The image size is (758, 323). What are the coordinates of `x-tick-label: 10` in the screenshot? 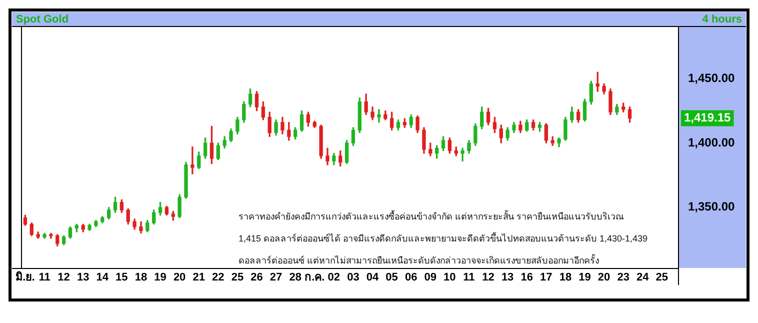 It's located at (450, 278).